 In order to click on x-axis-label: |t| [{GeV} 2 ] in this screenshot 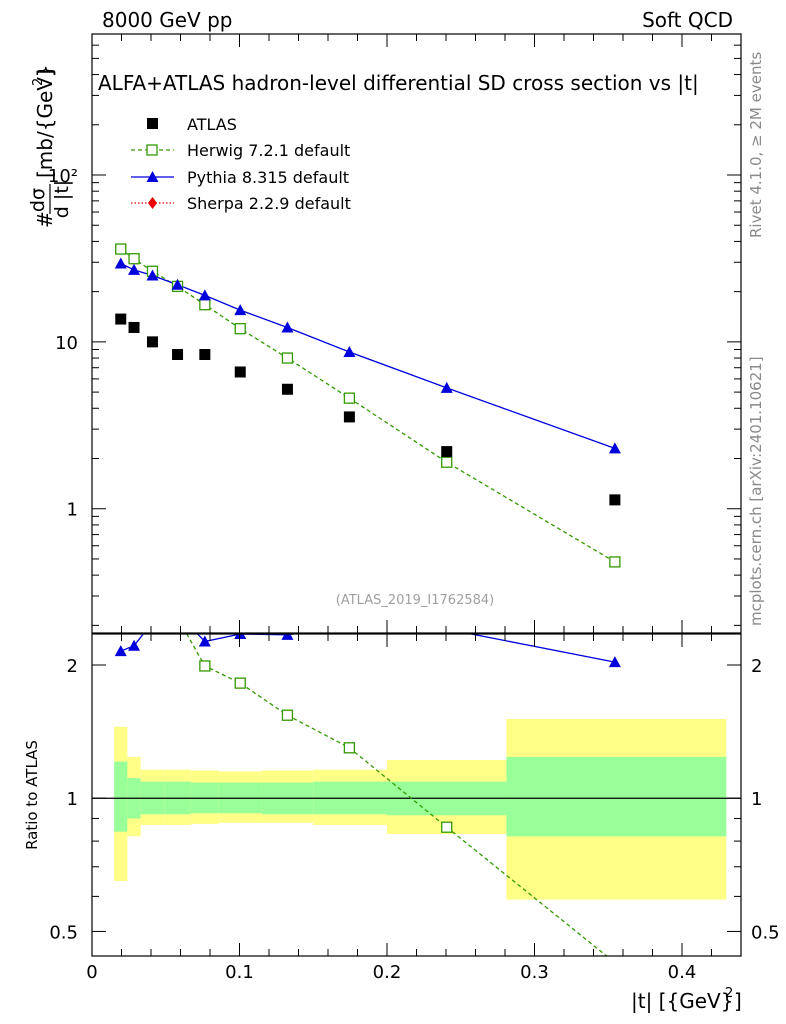, I will do `click(686, 999)`.